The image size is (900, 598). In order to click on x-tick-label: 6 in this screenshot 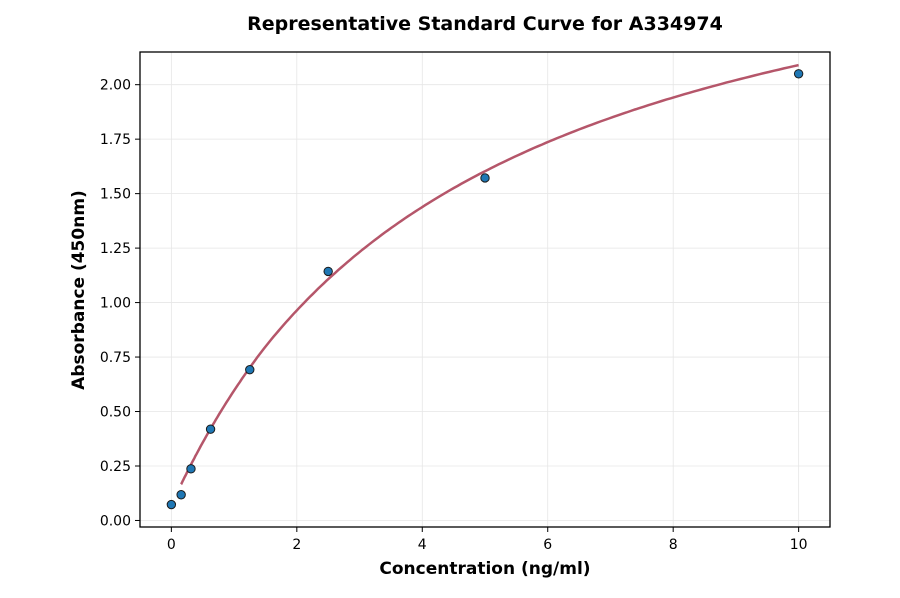, I will do `click(547, 545)`.